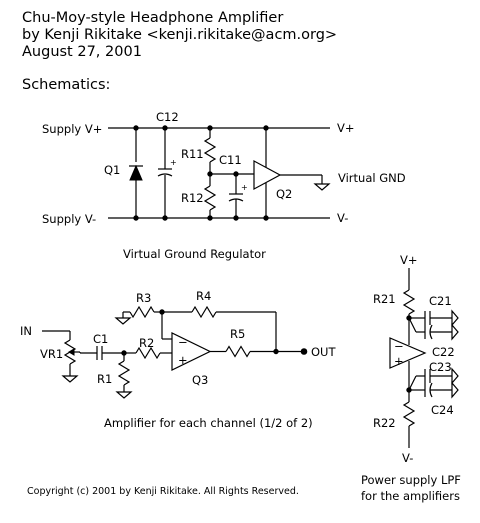  What do you see at coordinates (124, 374) in the screenshot?
I see `r1-resistor` at bounding box center [124, 374].